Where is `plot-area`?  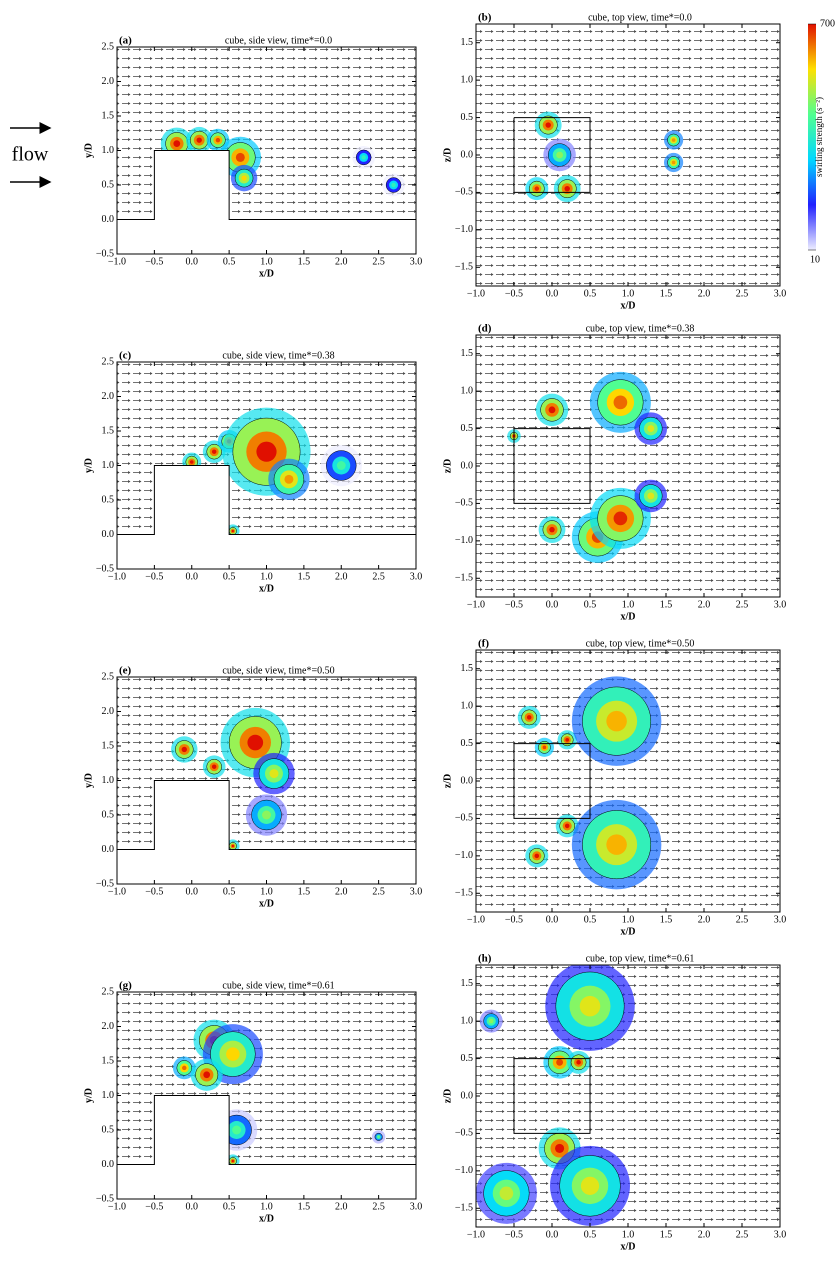 plot-area is located at coordinates (266, 150).